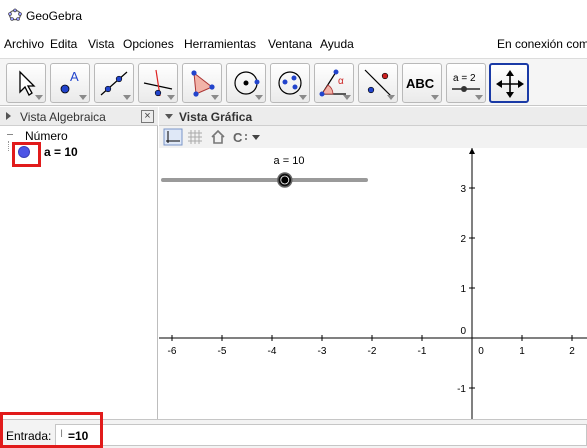  I want to click on y-tick-label: 3, so click(463, 189).